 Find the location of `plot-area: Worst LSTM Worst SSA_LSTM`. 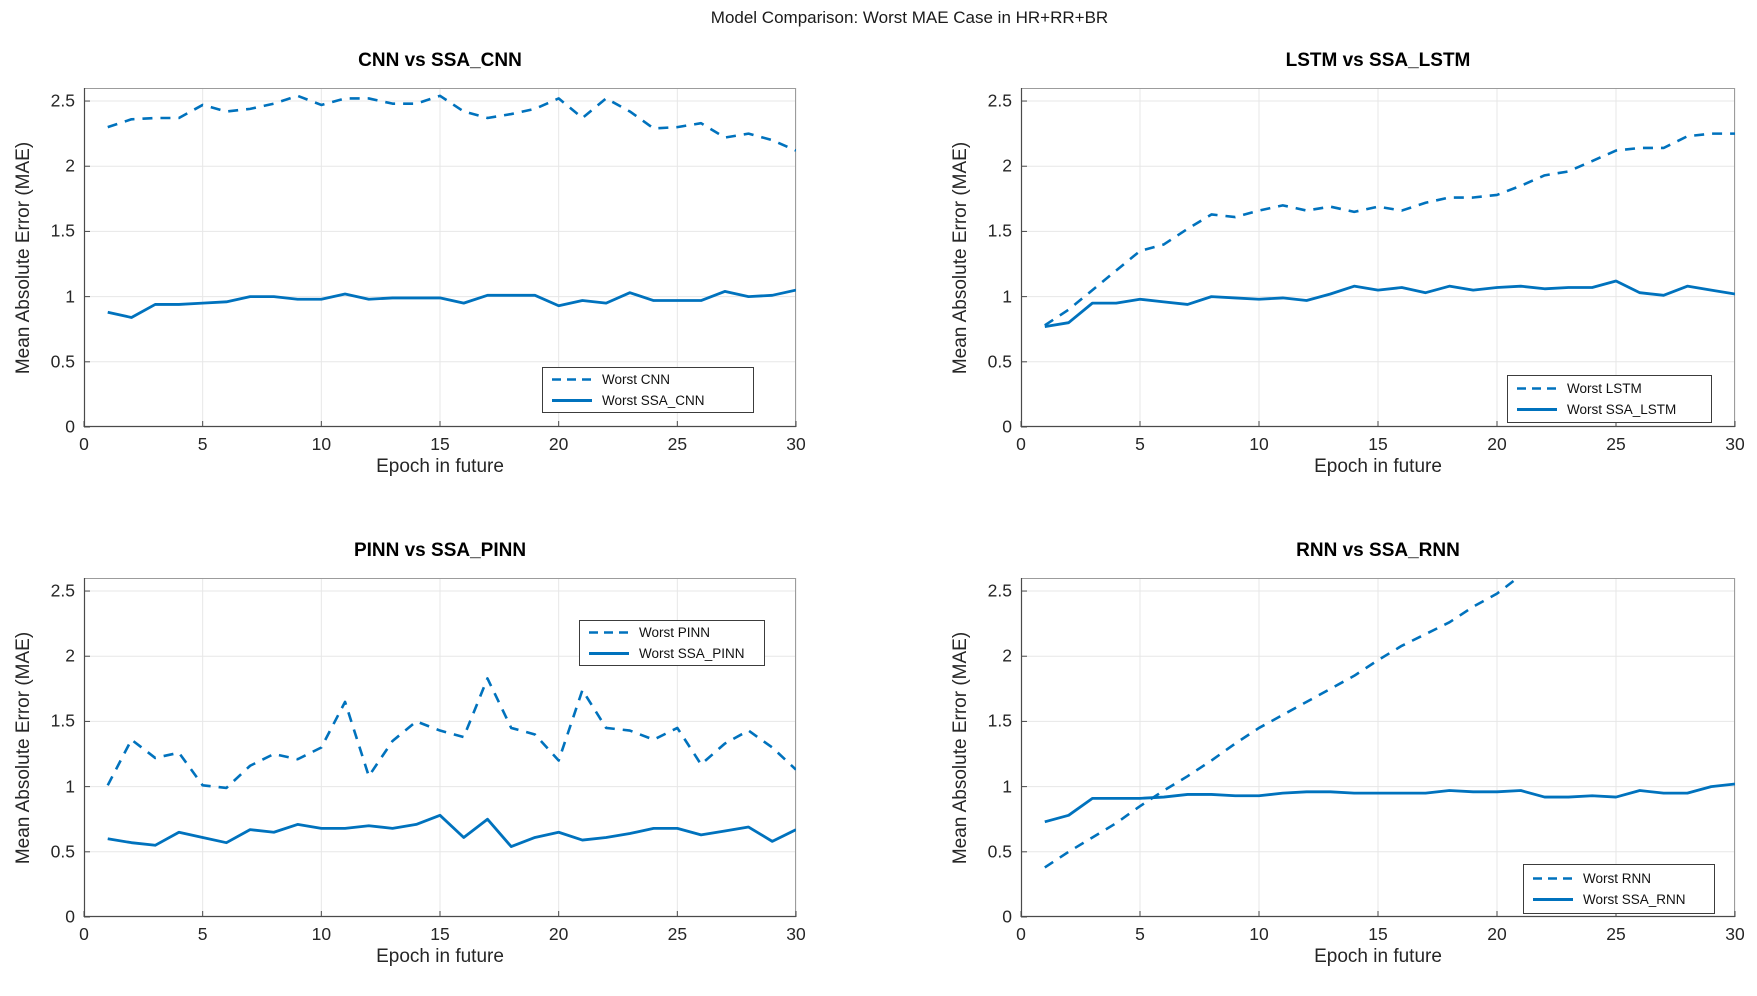

plot-area: Worst LSTM Worst SSA_LSTM is located at coordinates (1378, 258).